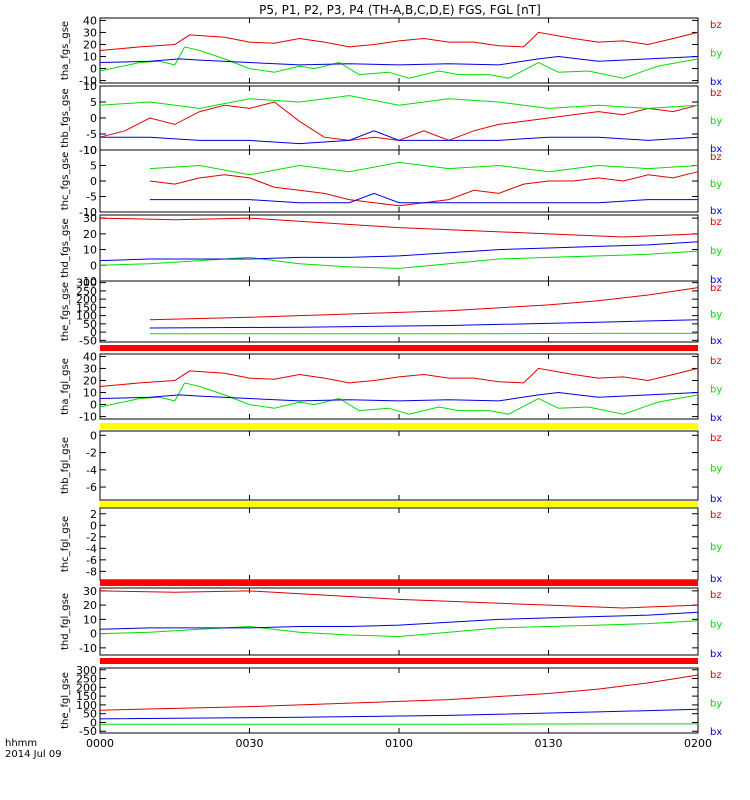  I want to click on y-tick-label: 2, so click(93, 514).